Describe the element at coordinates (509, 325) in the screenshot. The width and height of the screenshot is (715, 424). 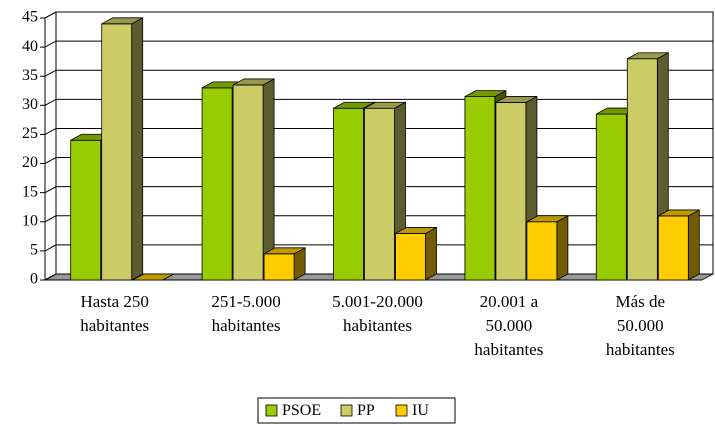
I see `x-tick-label: 20.001 a 50.000 habitantes` at that location.